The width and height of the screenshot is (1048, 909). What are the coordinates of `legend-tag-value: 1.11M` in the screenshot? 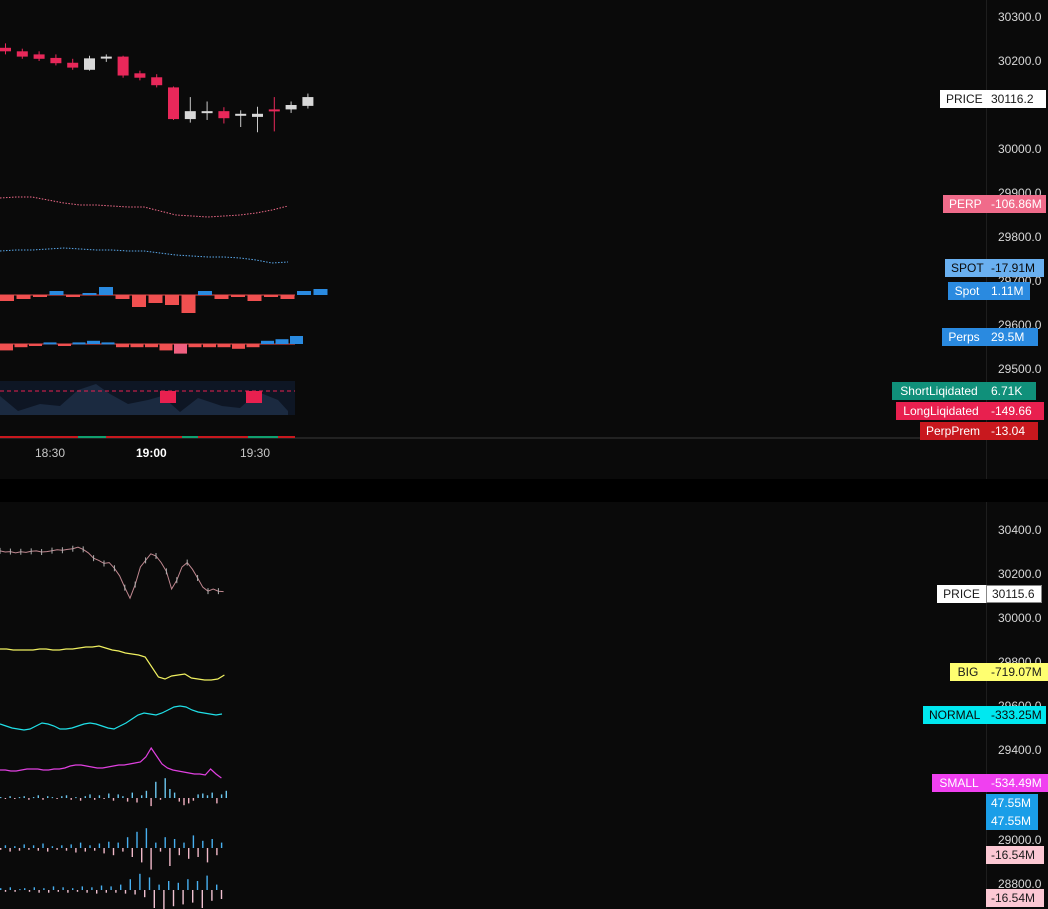 It's located at (1008, 291).